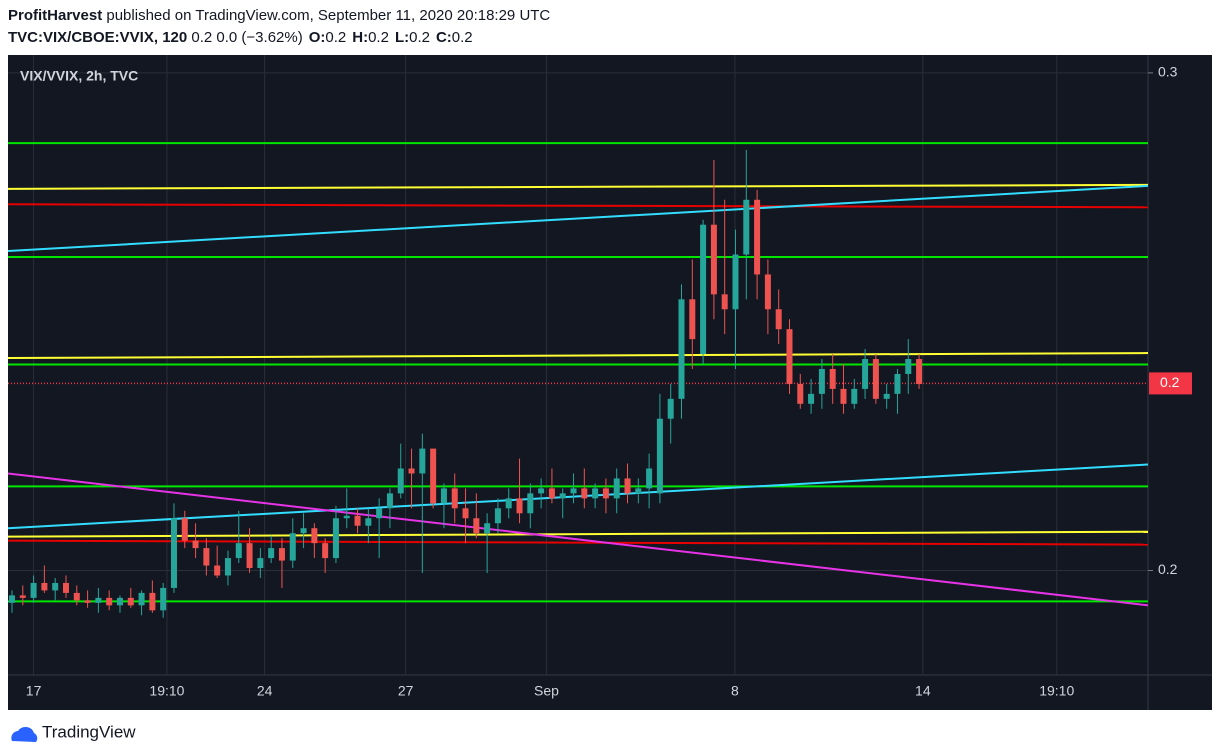 This screenshot has height=756, width=1220. Describe the element at coordinates (317, 37) in the screenshot. I see `ohlc-key: O:` at that location.